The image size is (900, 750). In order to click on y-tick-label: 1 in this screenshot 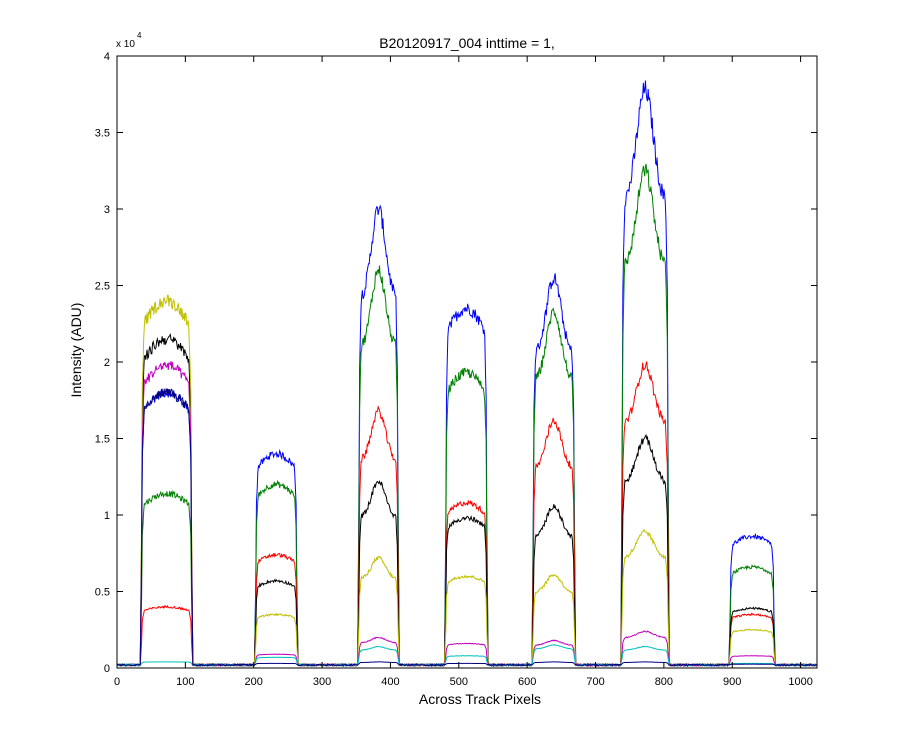, I will do `click(107, 516)`.